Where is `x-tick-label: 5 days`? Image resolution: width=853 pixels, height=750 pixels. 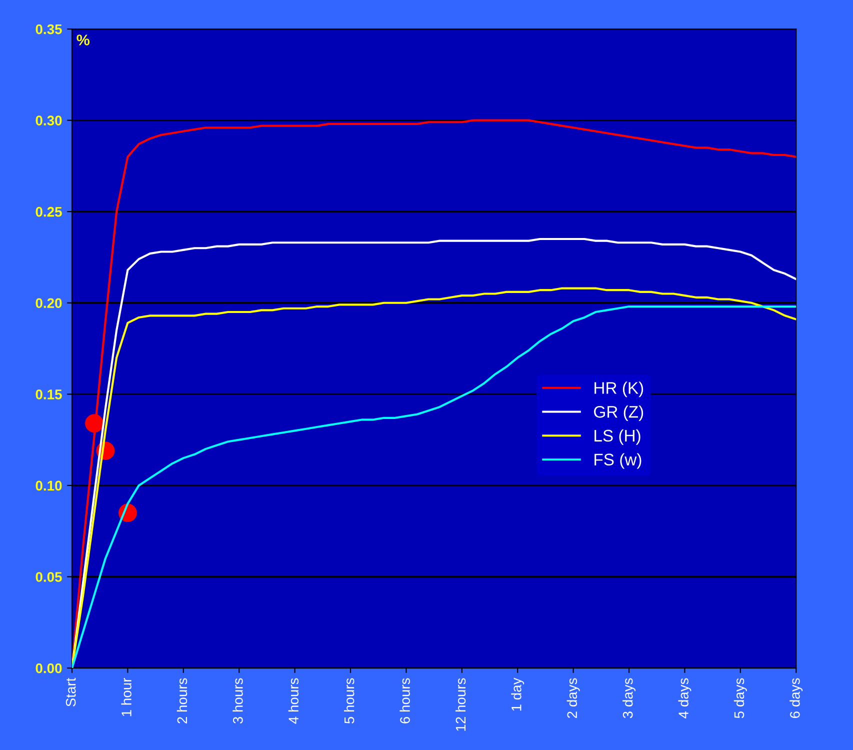
x-tick-label: 5 days is located at coordinates (740, 698).